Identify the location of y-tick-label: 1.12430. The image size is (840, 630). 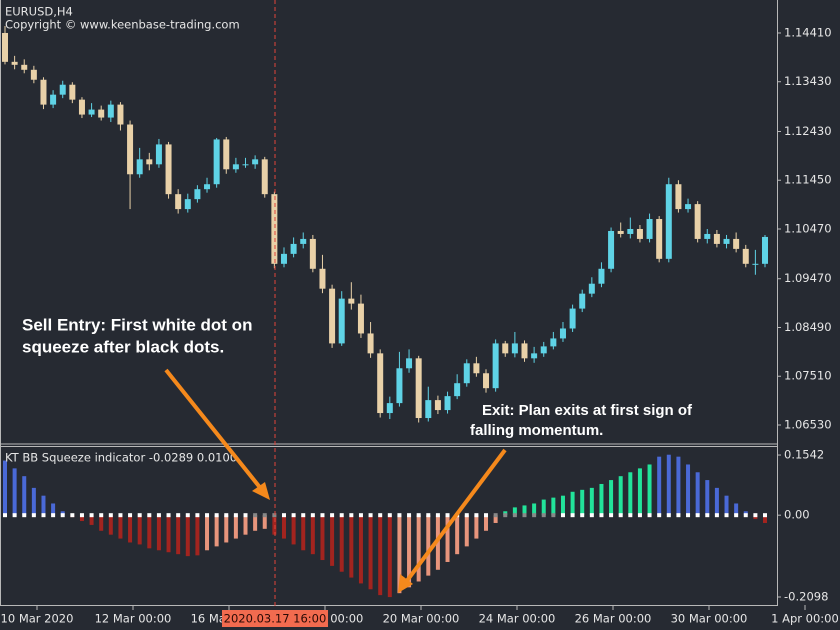
(808, 131).